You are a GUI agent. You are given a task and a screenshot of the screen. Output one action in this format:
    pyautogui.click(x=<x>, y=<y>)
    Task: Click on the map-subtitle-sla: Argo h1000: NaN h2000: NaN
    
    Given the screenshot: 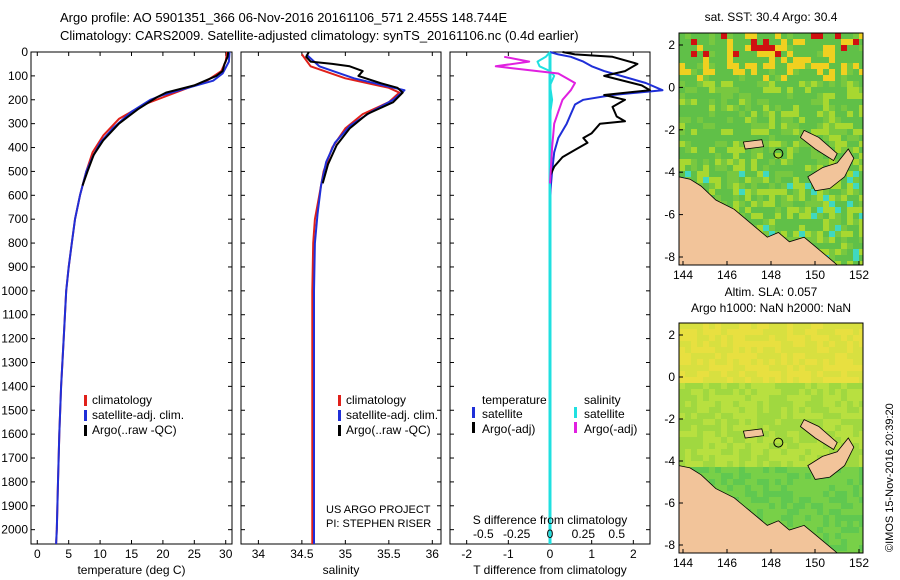 What is the action you would take?
    pyautogui.click(x=771, y=308)
    